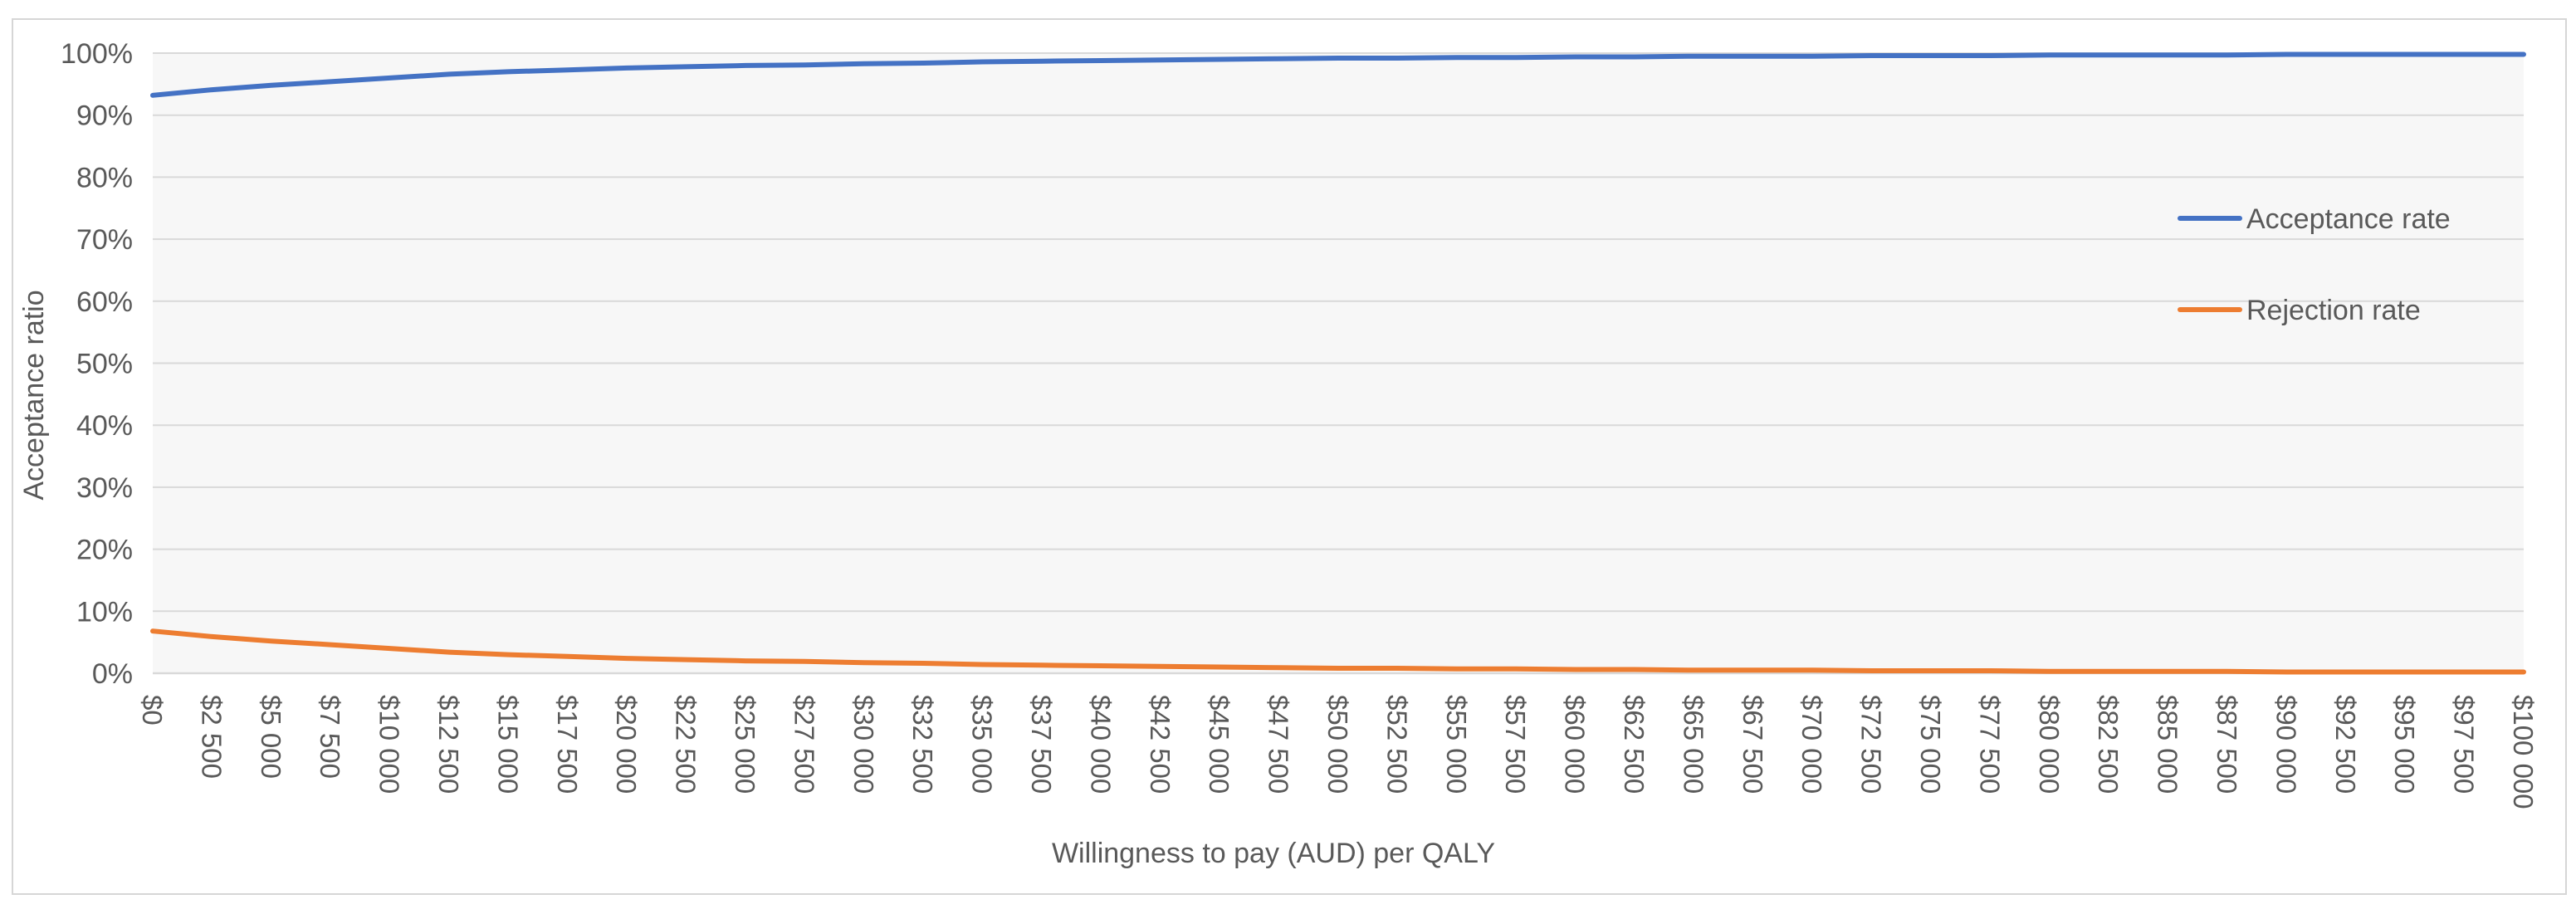 The image size is (2576, 909). What do you see at coordinates (1396, 744) in the screenshot?
I see `x-tick-label: $52 500` at bounding box center [1396, 744].